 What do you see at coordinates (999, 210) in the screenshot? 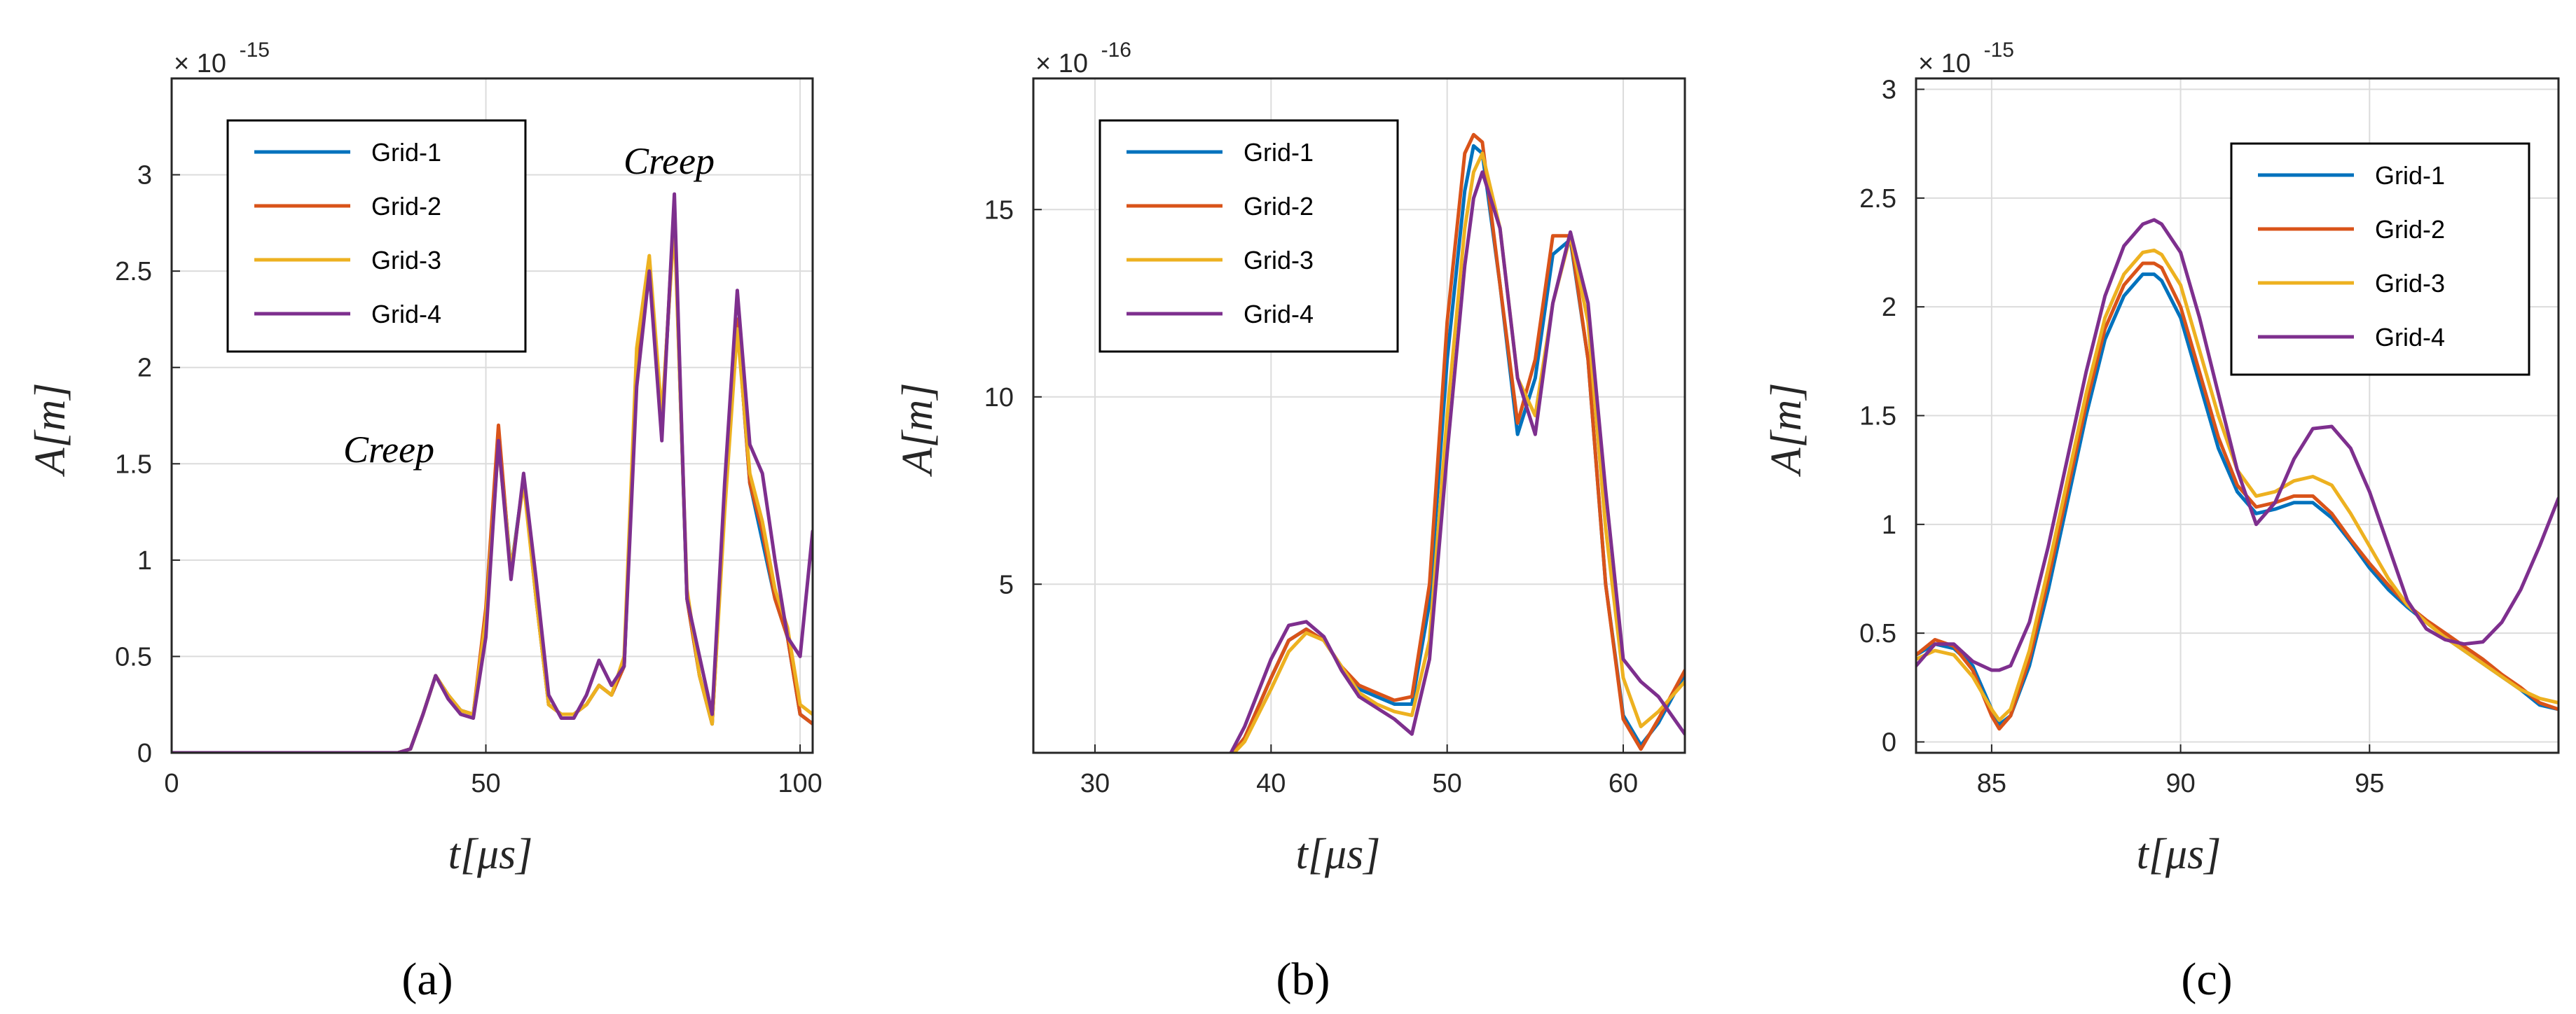
I see `y-tick-label: 15` at bounding box center [999, 210].